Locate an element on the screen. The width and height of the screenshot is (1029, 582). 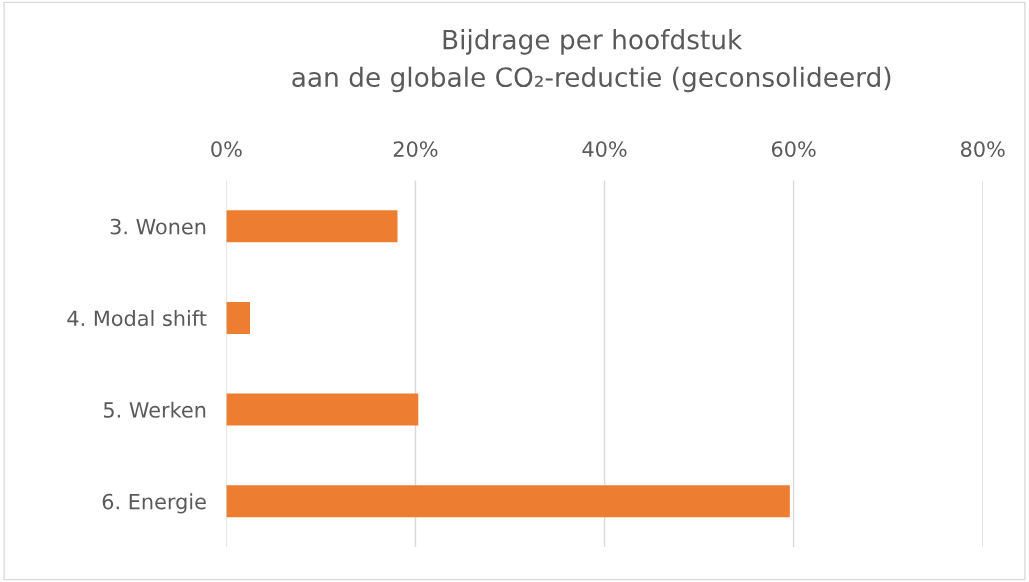
y-tick-label: 4. Modal shift is located at coordinates (137, 318).